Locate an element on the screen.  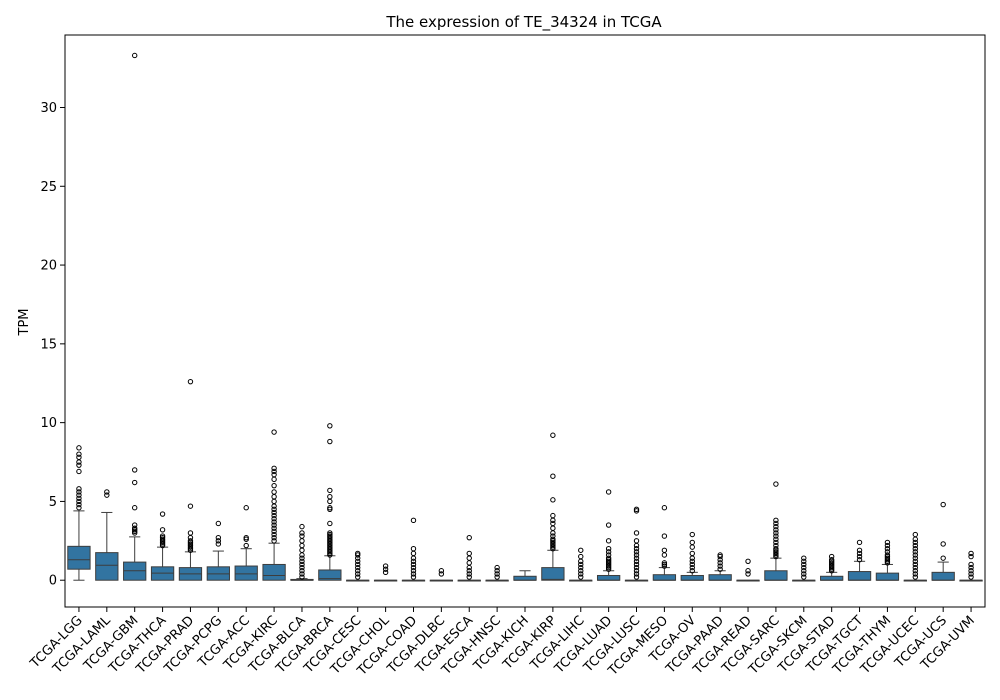
y-axis-label: TPM is located at coordinates (24, 323).